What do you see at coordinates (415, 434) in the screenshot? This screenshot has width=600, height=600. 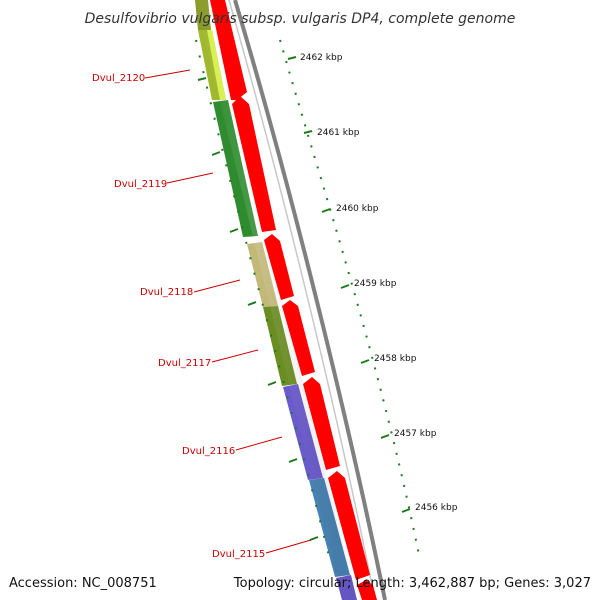 I see `scale-tick-label: 2457 kbp` at bounding box center [415, 434].